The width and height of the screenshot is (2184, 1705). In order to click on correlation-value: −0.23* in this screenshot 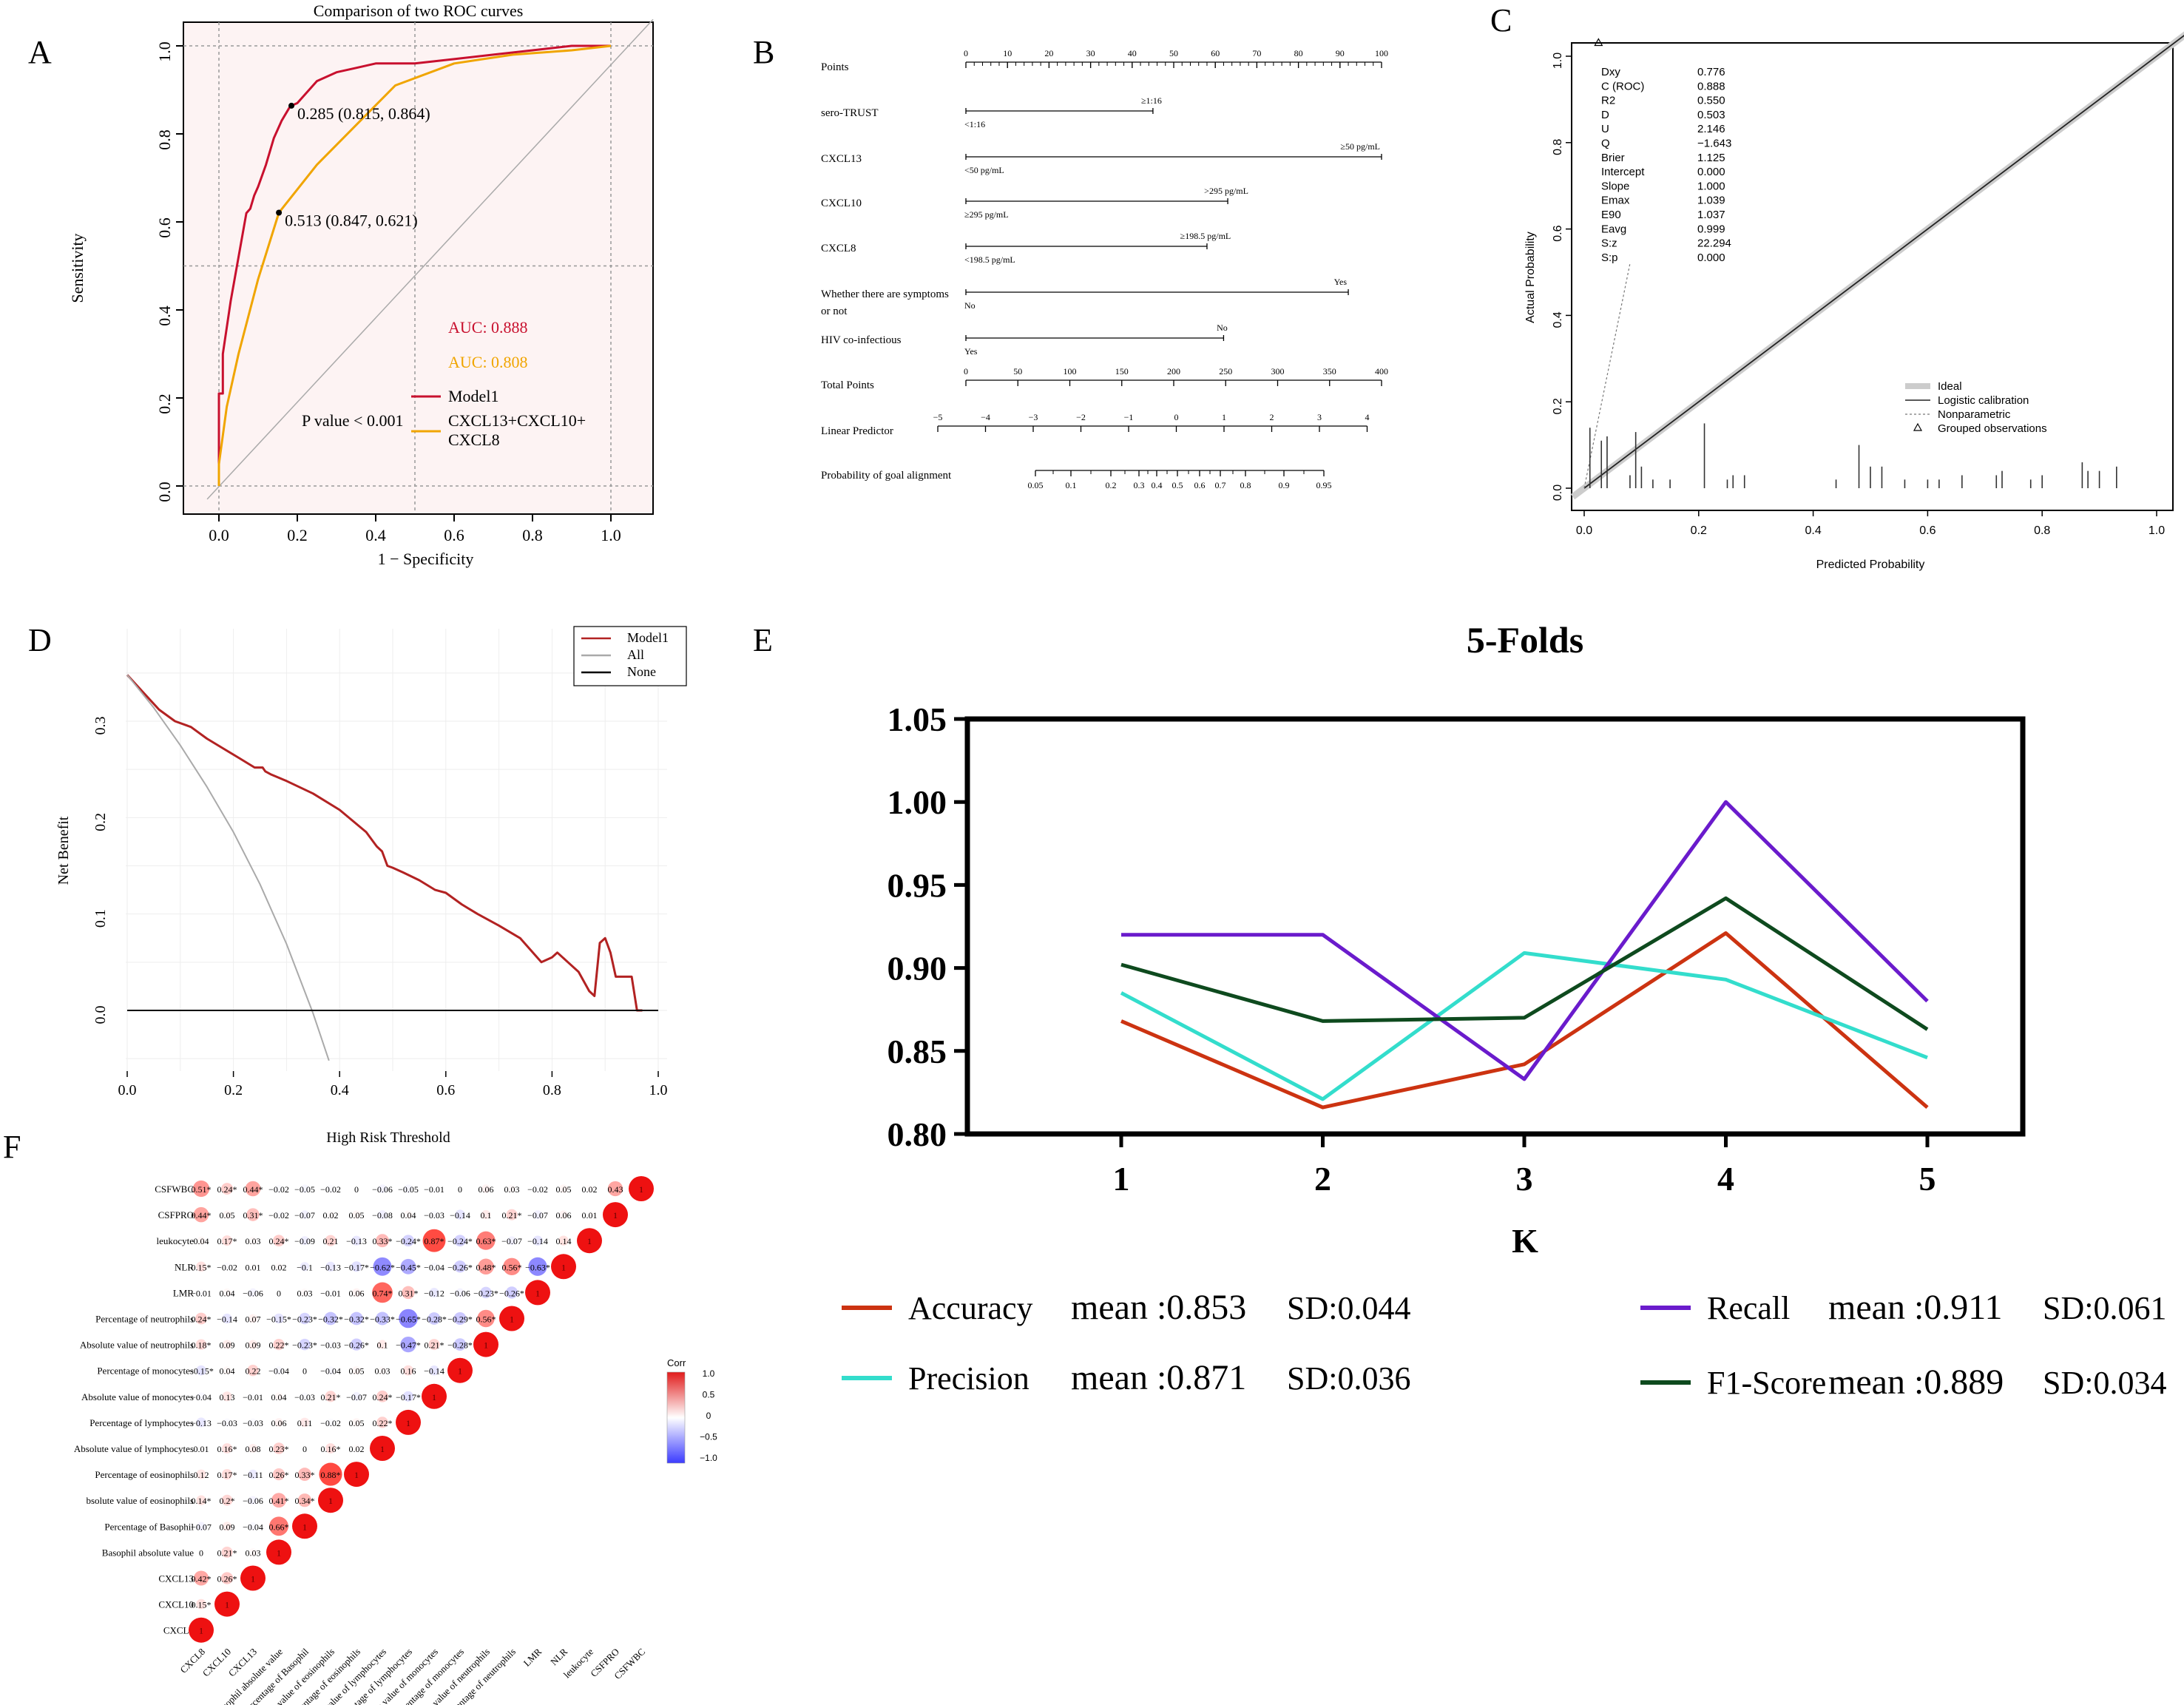, I will do `click(305, 1319)`.